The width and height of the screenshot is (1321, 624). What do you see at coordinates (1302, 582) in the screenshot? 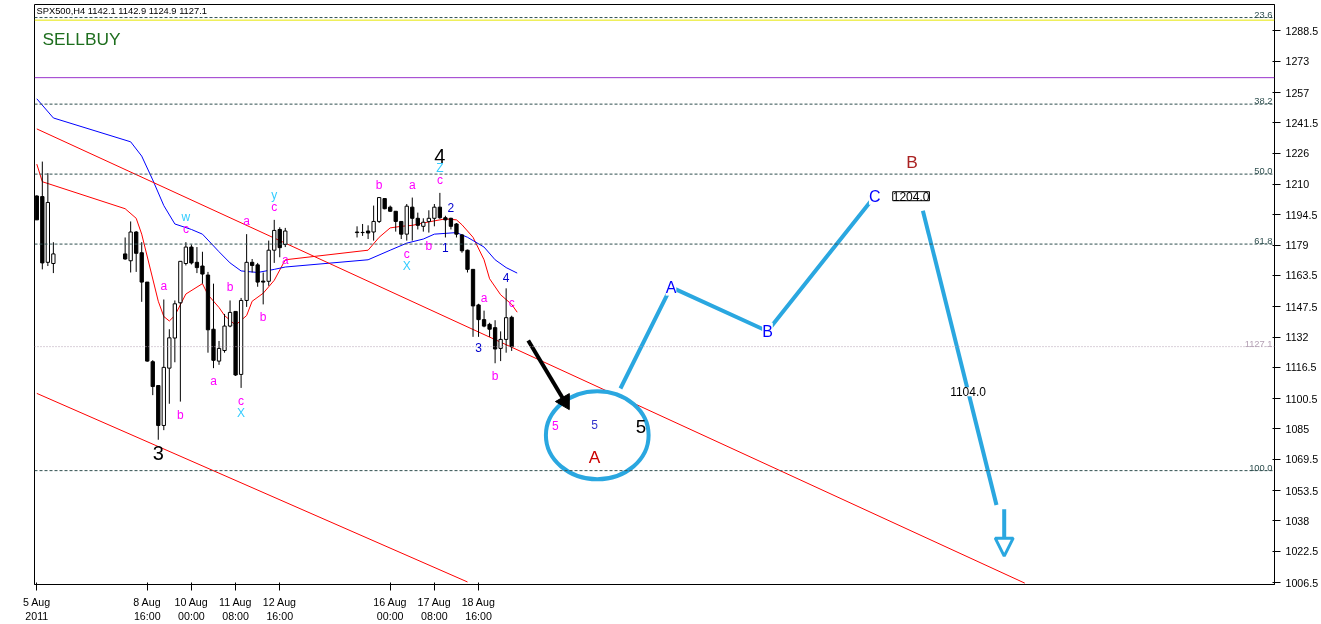
I see `y-tick-label: 1006.5` at bounding box center [1302, 582].